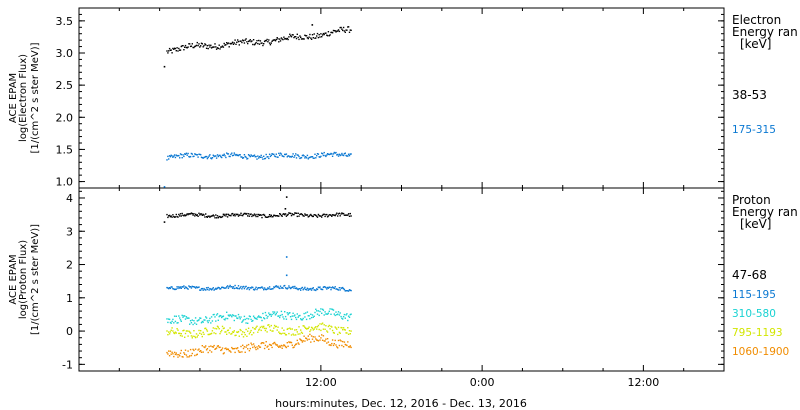 The width and height of the screenshot is (800, 410). I want to click on y-tick-label: 4, so click(69, 198).